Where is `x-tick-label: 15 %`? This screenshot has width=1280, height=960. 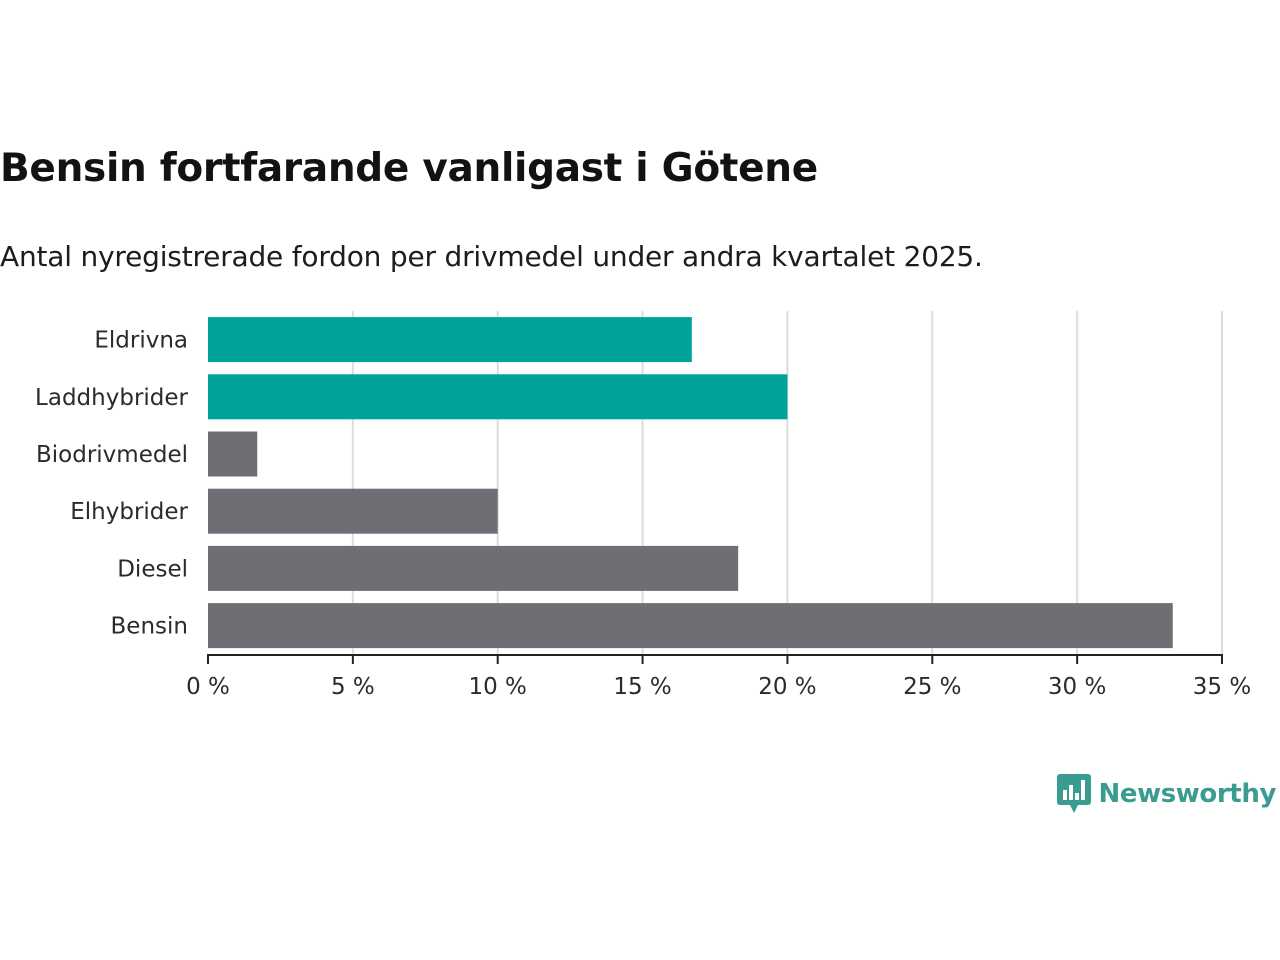
x-tick-label: 15 % is located at coordinates (642, 687).